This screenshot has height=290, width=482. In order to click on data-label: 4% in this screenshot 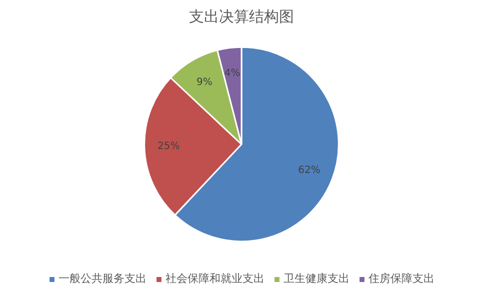, I will do `click(232, 73)`.